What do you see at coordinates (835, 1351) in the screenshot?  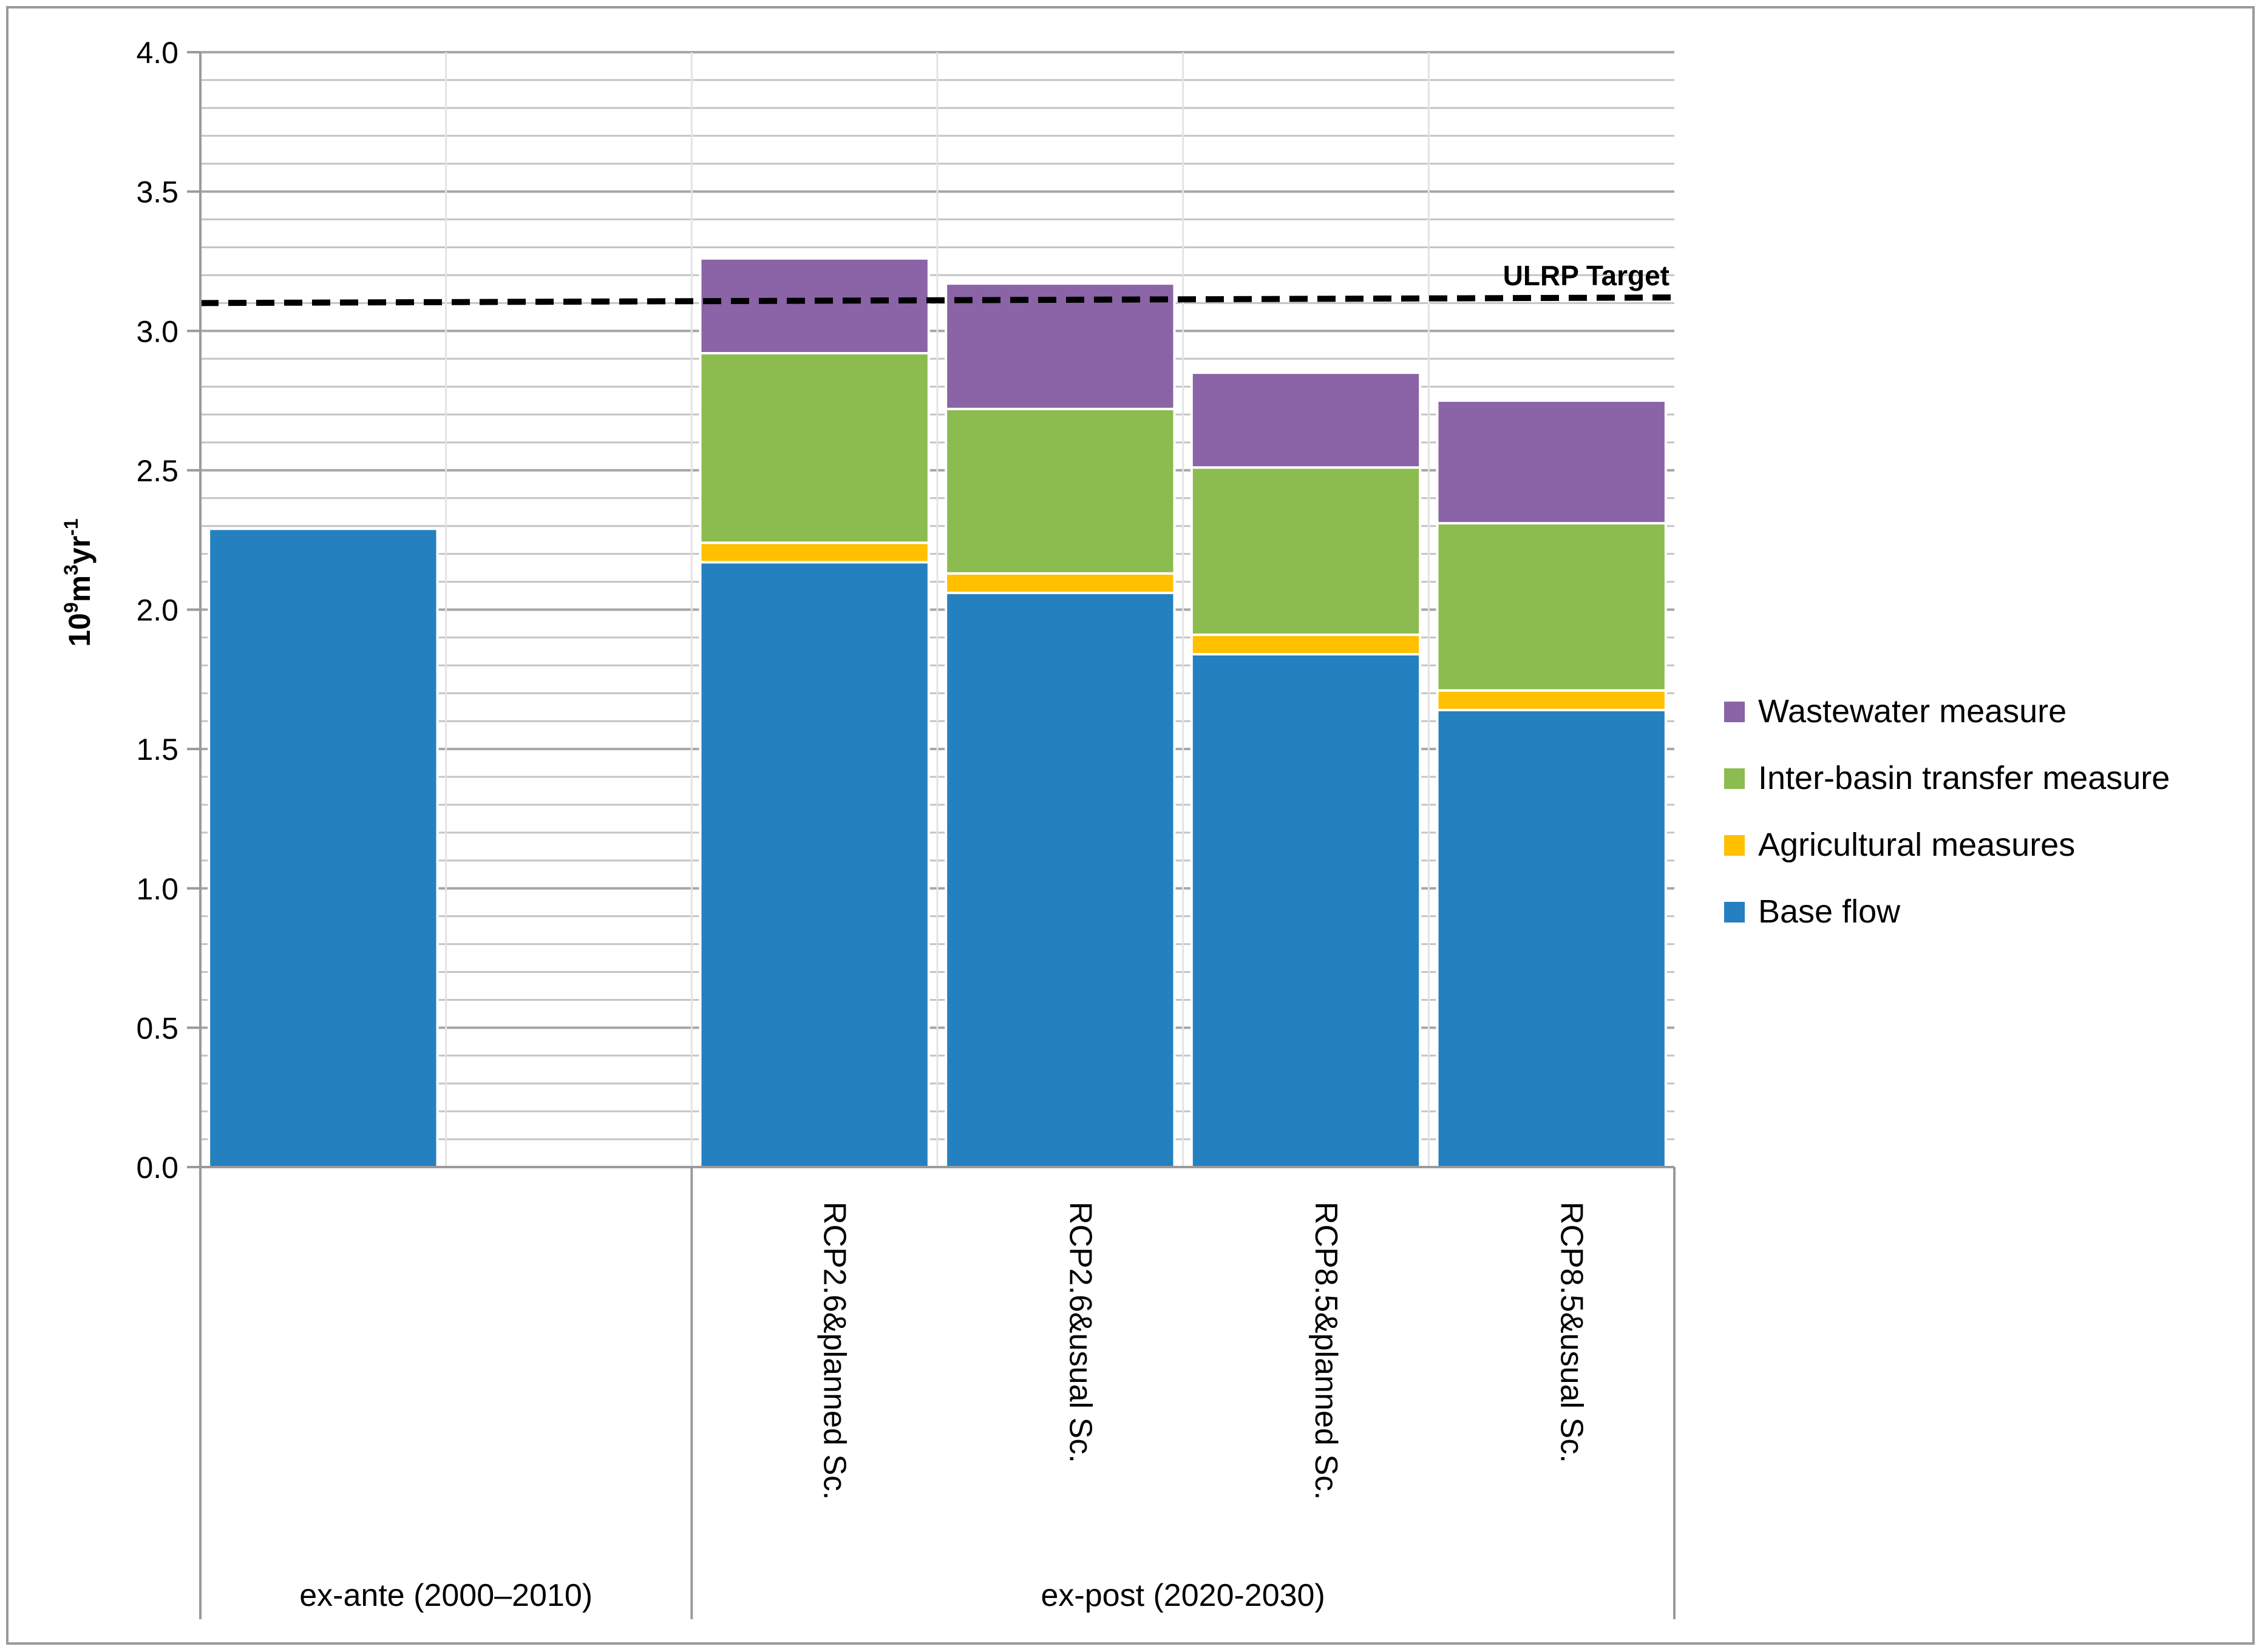 I see `category-label: RCP2.6&planned Sc.` at bounding box center [835, 1351].